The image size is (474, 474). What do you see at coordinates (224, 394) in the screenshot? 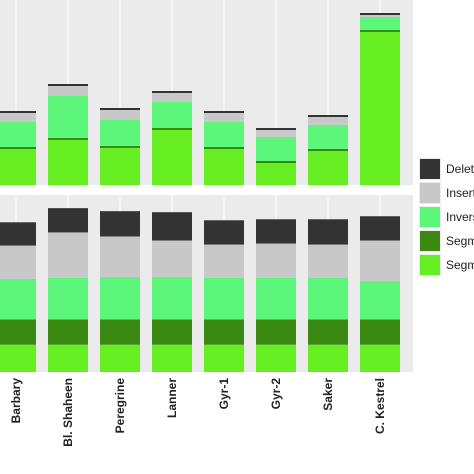
I see `x-tick-label: Gyr-1` at bounding box center [224, 394].